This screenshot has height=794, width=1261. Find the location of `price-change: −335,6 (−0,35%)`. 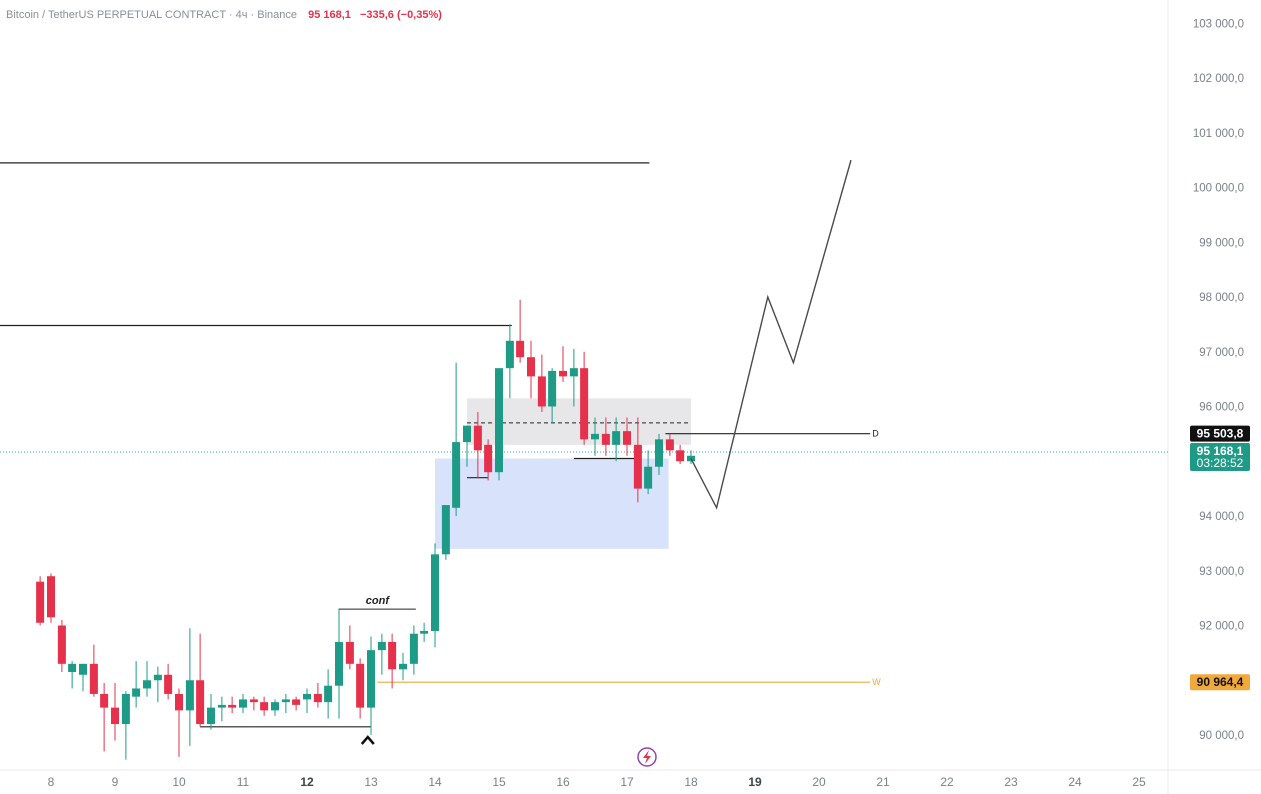

price-change: −335,6 (−0,35%) is located at coordinates (400, 15).